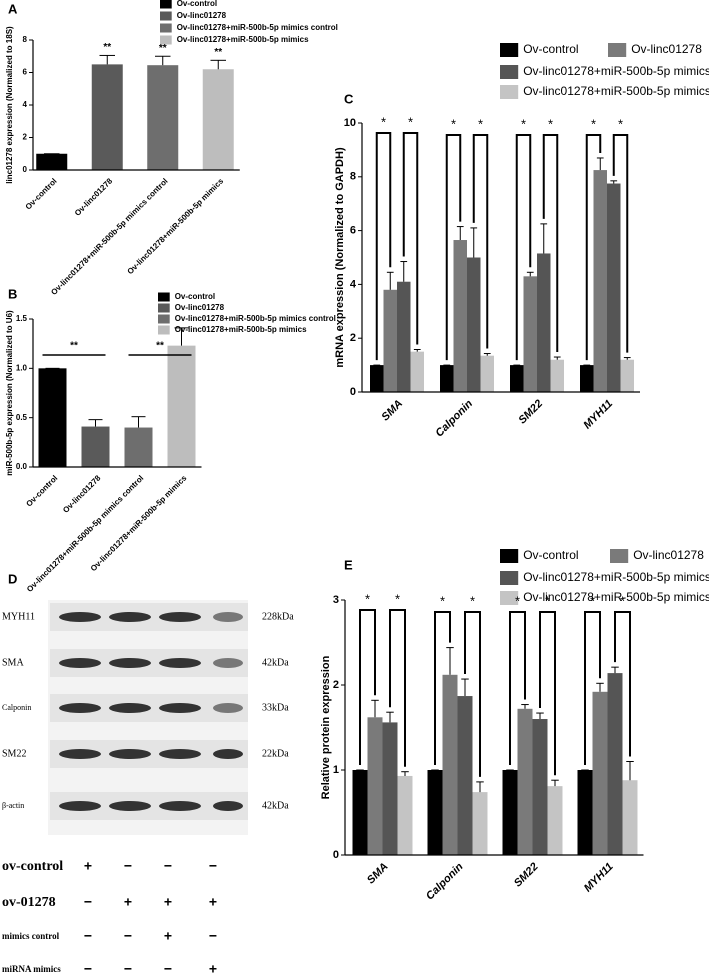 The height and width of the screenshot is (977, 709). I want to click on condition-label: miRNA mimics, so click(31, 969).